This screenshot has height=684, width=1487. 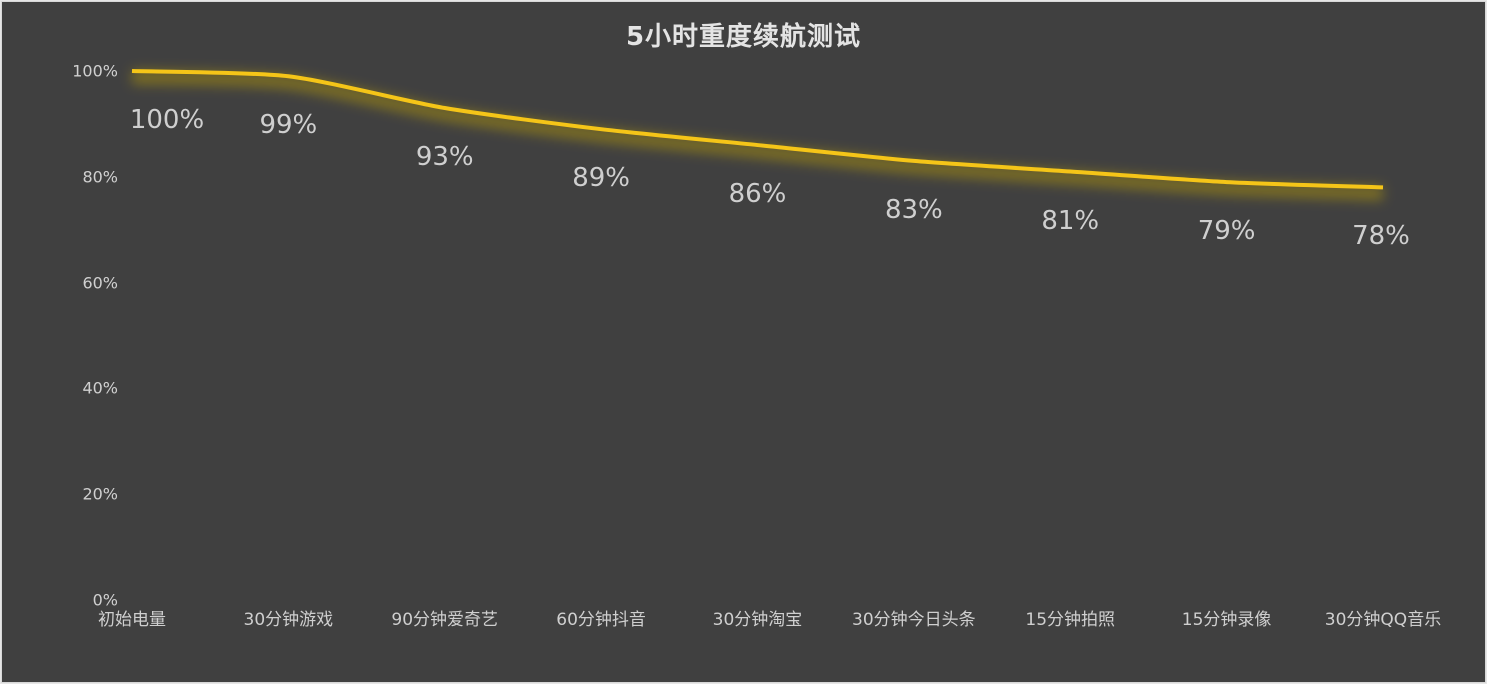 I want to click on data-label: 99%, so click(x=288, y=125).